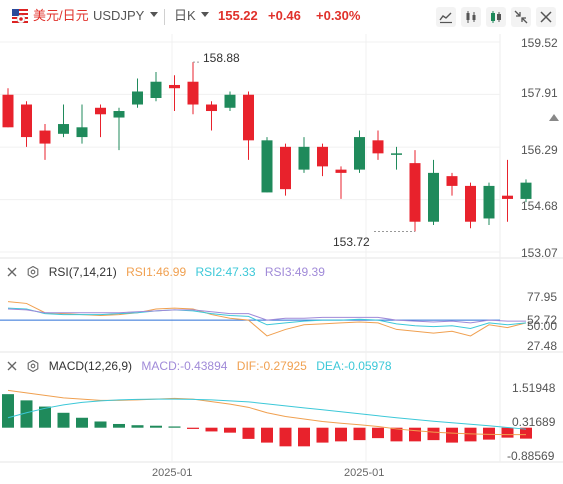 This screenshot has height=484, width=563. I want to click on price-change-percent: +0.30%, so click(338, 15).